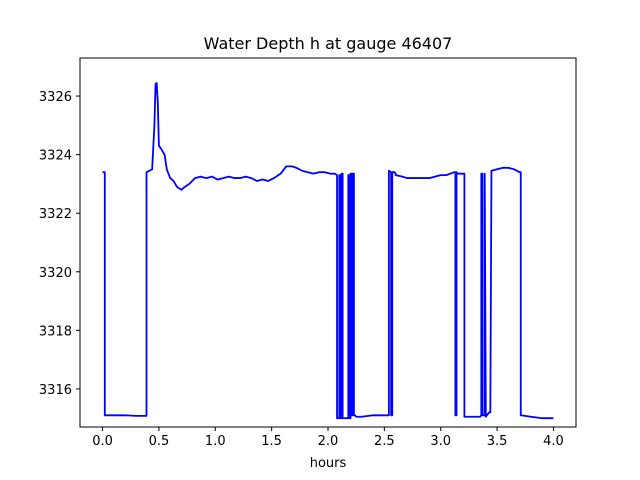 This screenshot has height=480, width=640. What do you see at coordinates (102, 441) in the screenshot?
I see `x-tick-label: 0.0` at bounding box center [102, 441].